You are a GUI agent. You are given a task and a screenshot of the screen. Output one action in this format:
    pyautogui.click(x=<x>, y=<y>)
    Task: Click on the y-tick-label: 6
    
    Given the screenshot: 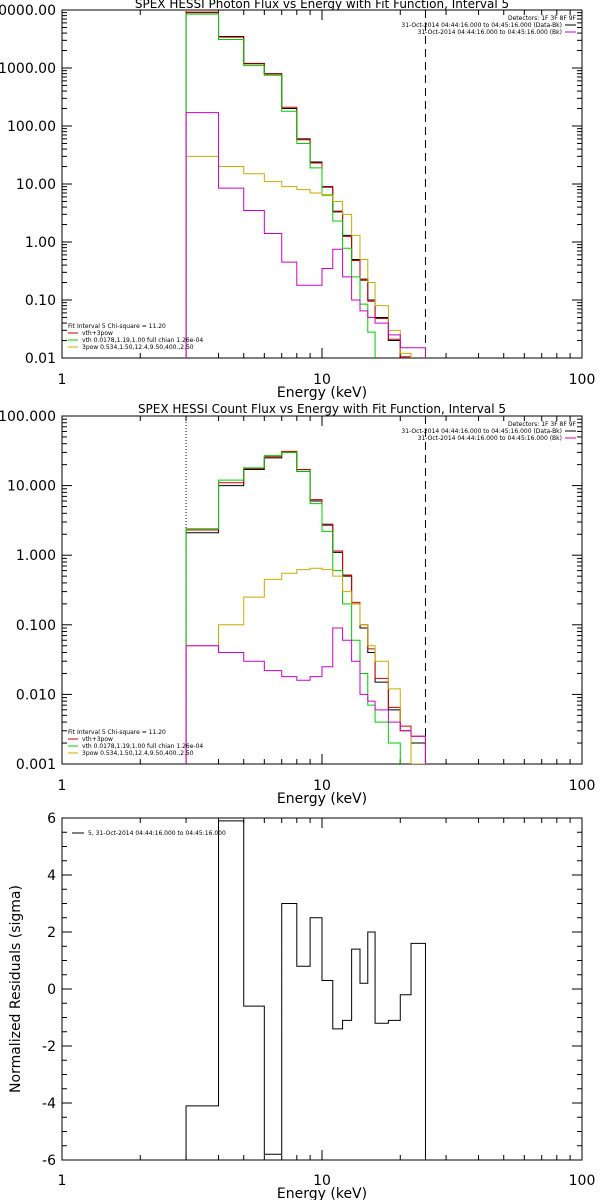 What is the action you would take?
    pyautogui.click(x=51, y=819)
    